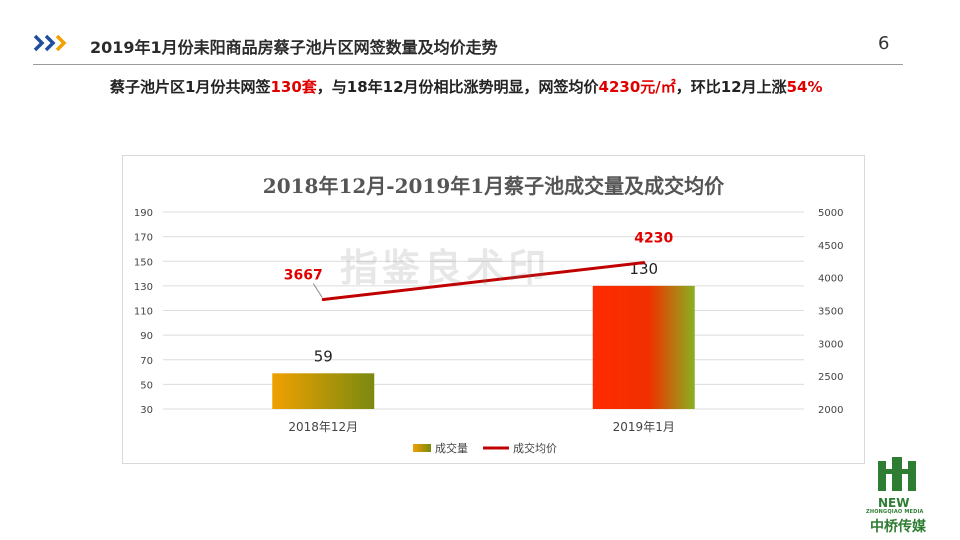  I want to click on summary-part-3: ，环比12月上涨, so click(731, 87).